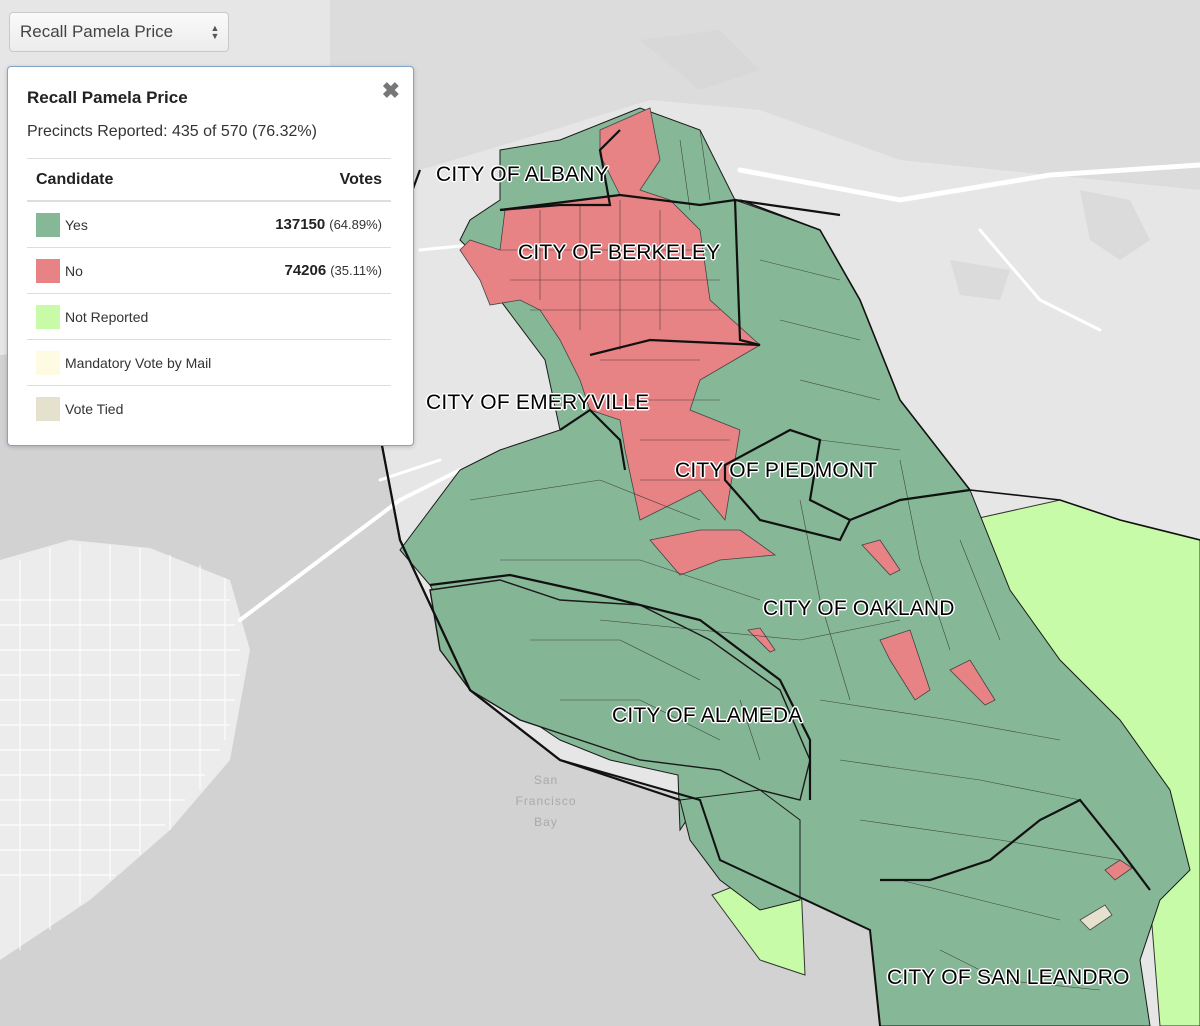 The image size is (1200, 1026). Describe the element at coordinates (209, 180) in the screenshot. I see `results-table-header: Candidate Votes` at that location.